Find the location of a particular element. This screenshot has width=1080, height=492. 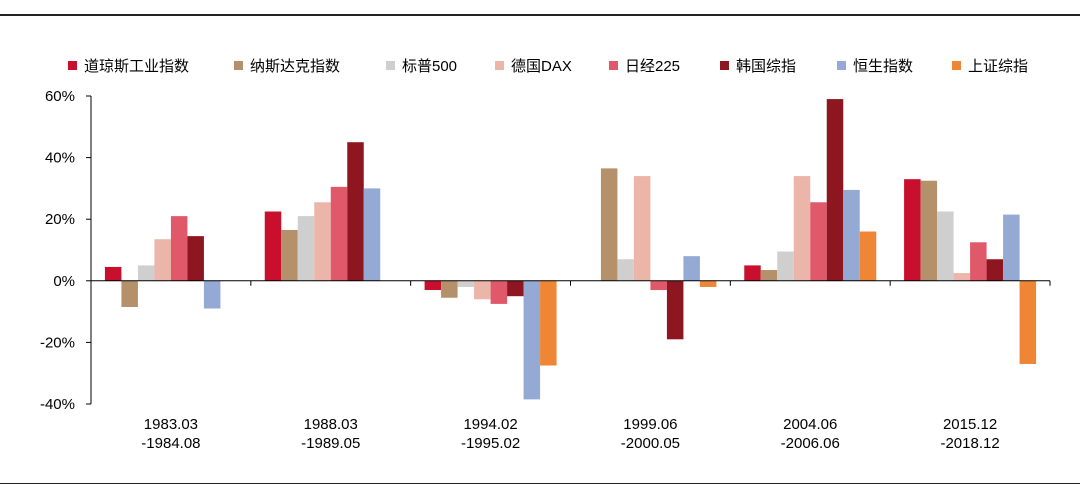

top-rule is located at coordinates (540, 15).